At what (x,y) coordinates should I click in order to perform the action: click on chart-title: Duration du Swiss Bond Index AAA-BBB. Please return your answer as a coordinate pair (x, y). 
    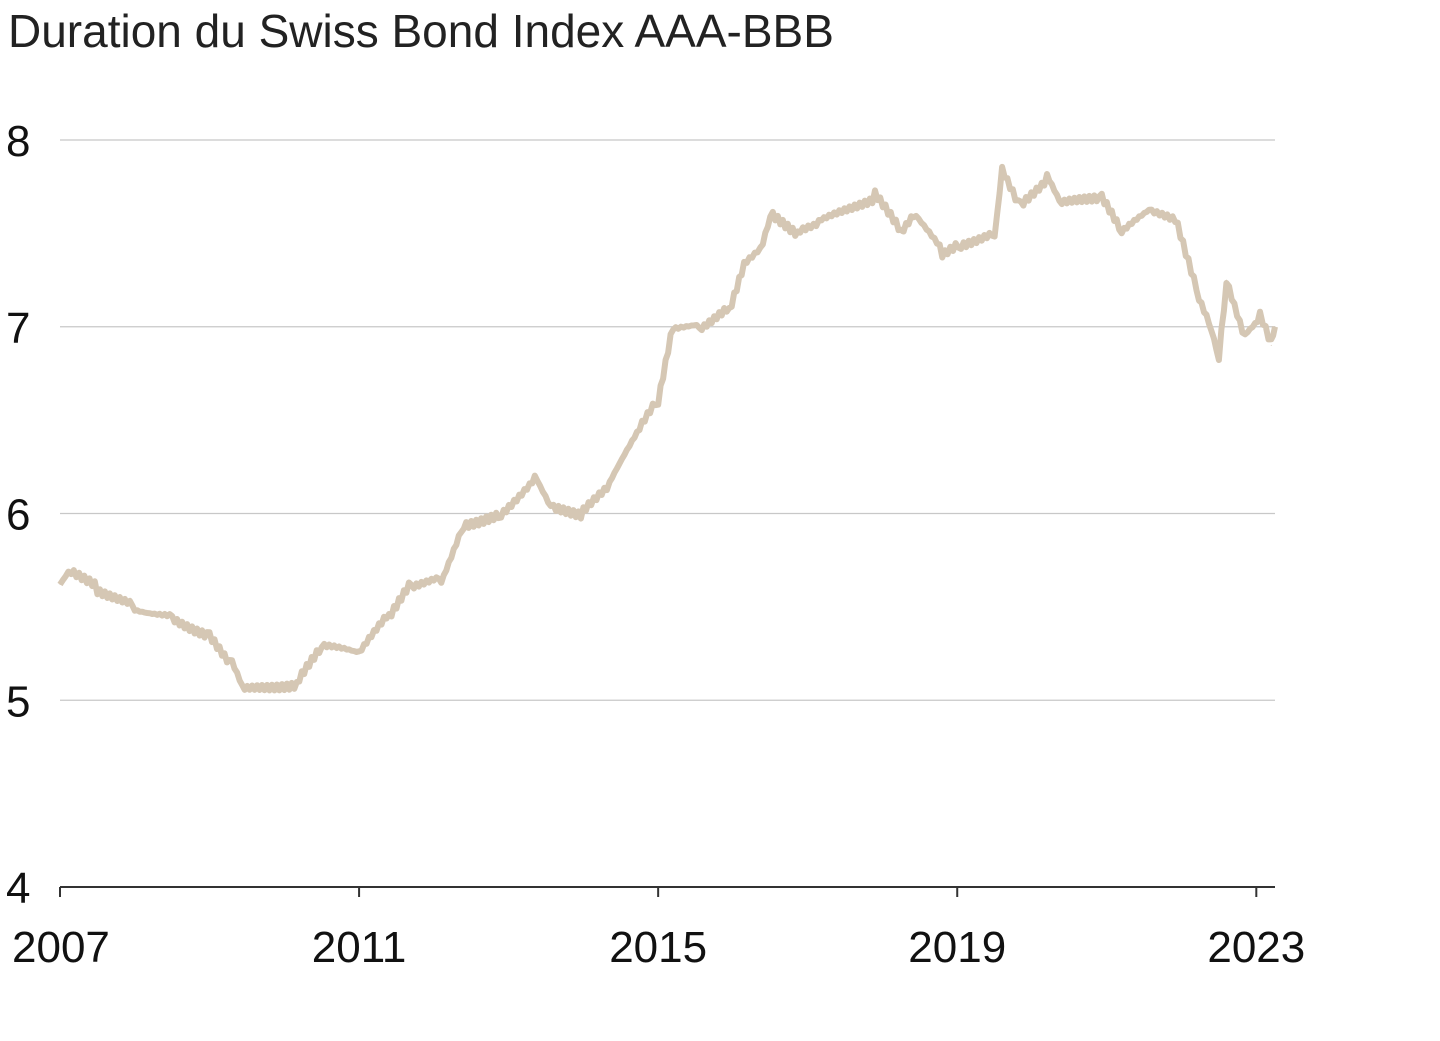
    Looking at the image, I should click on (421, 31).